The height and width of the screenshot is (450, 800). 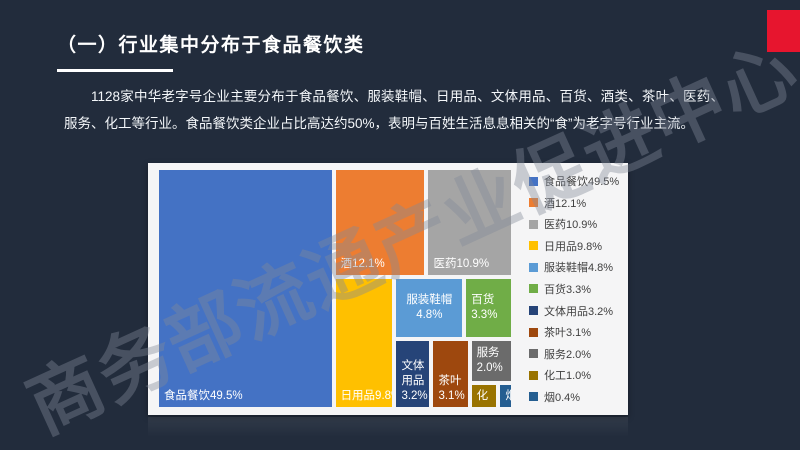 What do you see at coordinates (483, 300) in the screenshot?
I see `treemap-block-label: 百货` at bounding box center [483, 300].